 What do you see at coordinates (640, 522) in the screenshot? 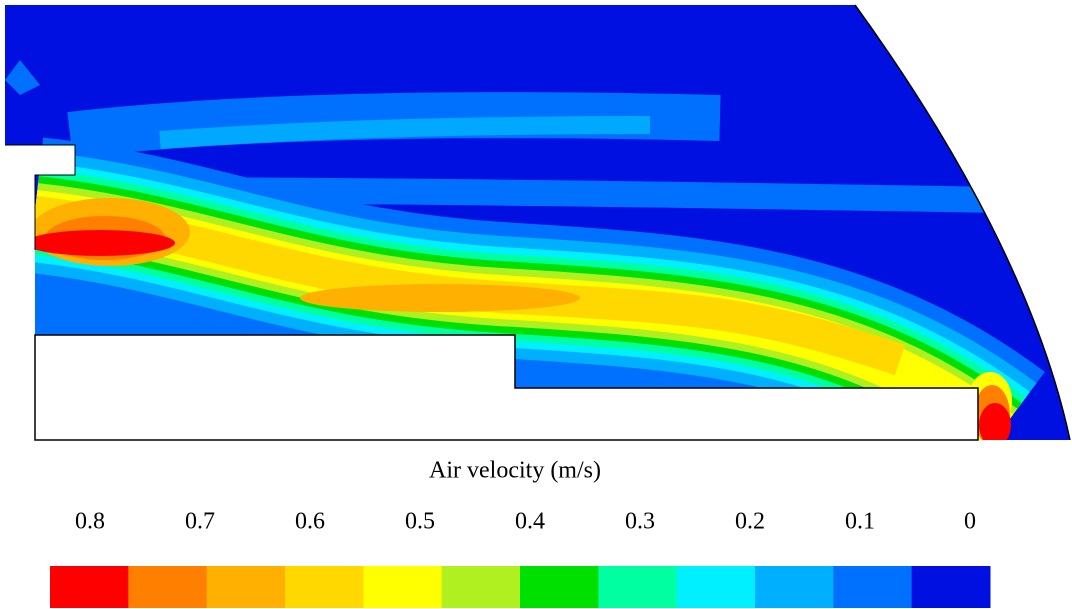
I see `colorbar-tick-label: 0.3` at bounding box center [640, 522].